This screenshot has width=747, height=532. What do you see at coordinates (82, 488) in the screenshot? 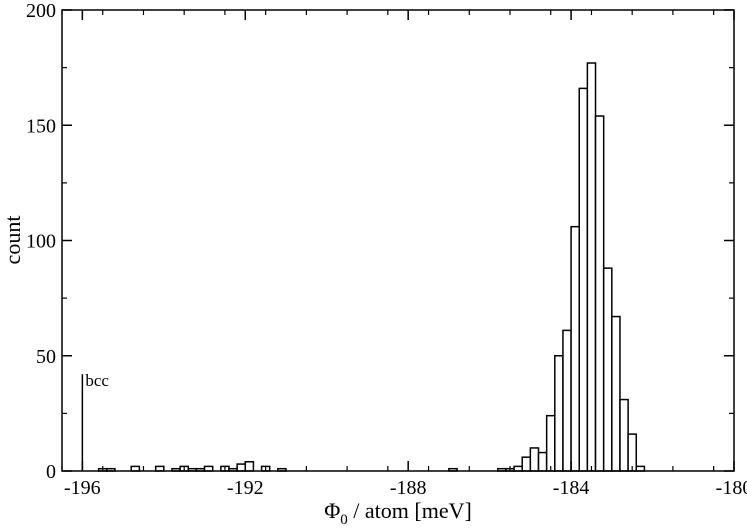
I see `x-tick-label: -196` at bounding box center [82, 488].